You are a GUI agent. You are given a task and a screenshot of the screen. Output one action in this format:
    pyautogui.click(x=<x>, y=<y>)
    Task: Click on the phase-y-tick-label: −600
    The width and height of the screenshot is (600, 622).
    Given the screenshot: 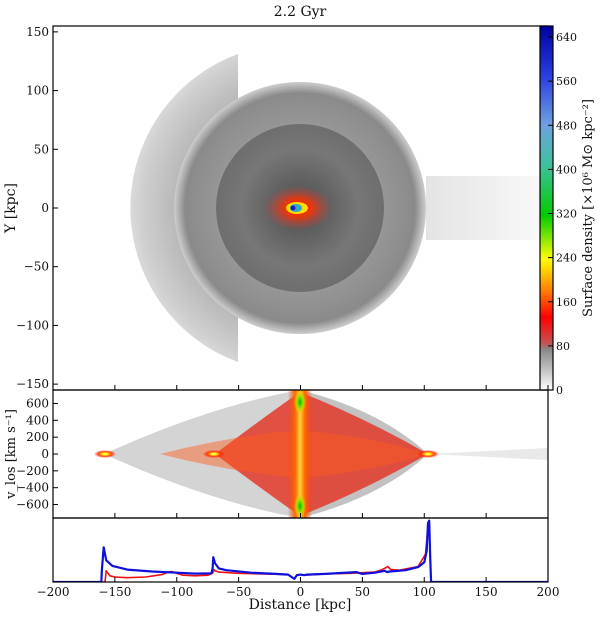 What is the action you would take?
    pyautogui.click(x=32, y=505)
    